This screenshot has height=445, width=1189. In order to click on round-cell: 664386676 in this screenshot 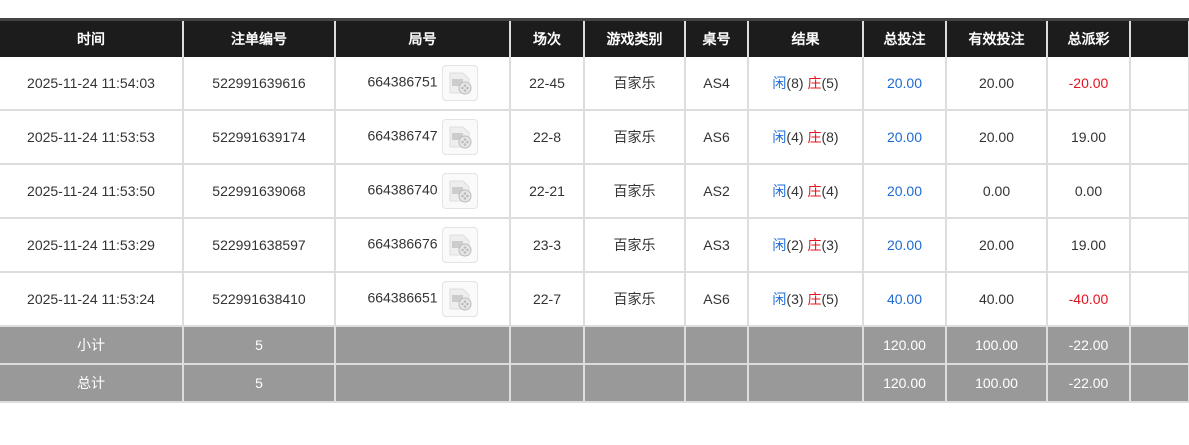, I will do `click(423, 245)`.